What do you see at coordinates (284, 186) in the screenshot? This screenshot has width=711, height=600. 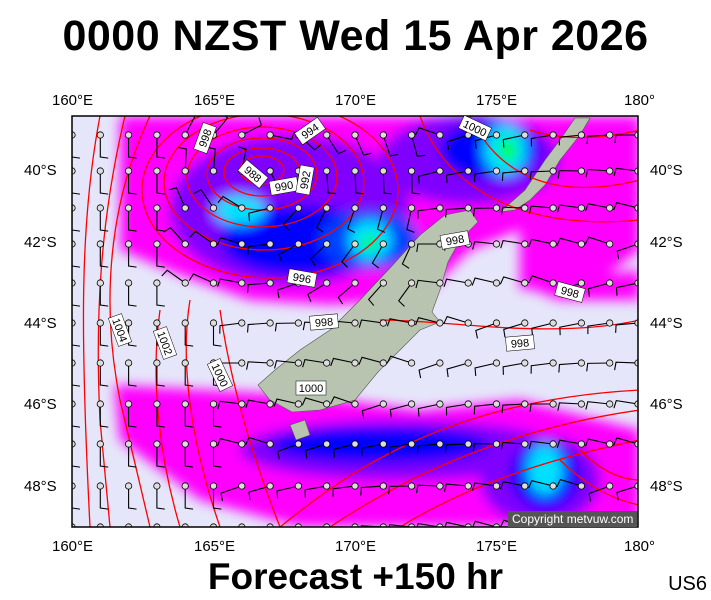 I see `isobar-label: 990` at bounding box center [284, 186].